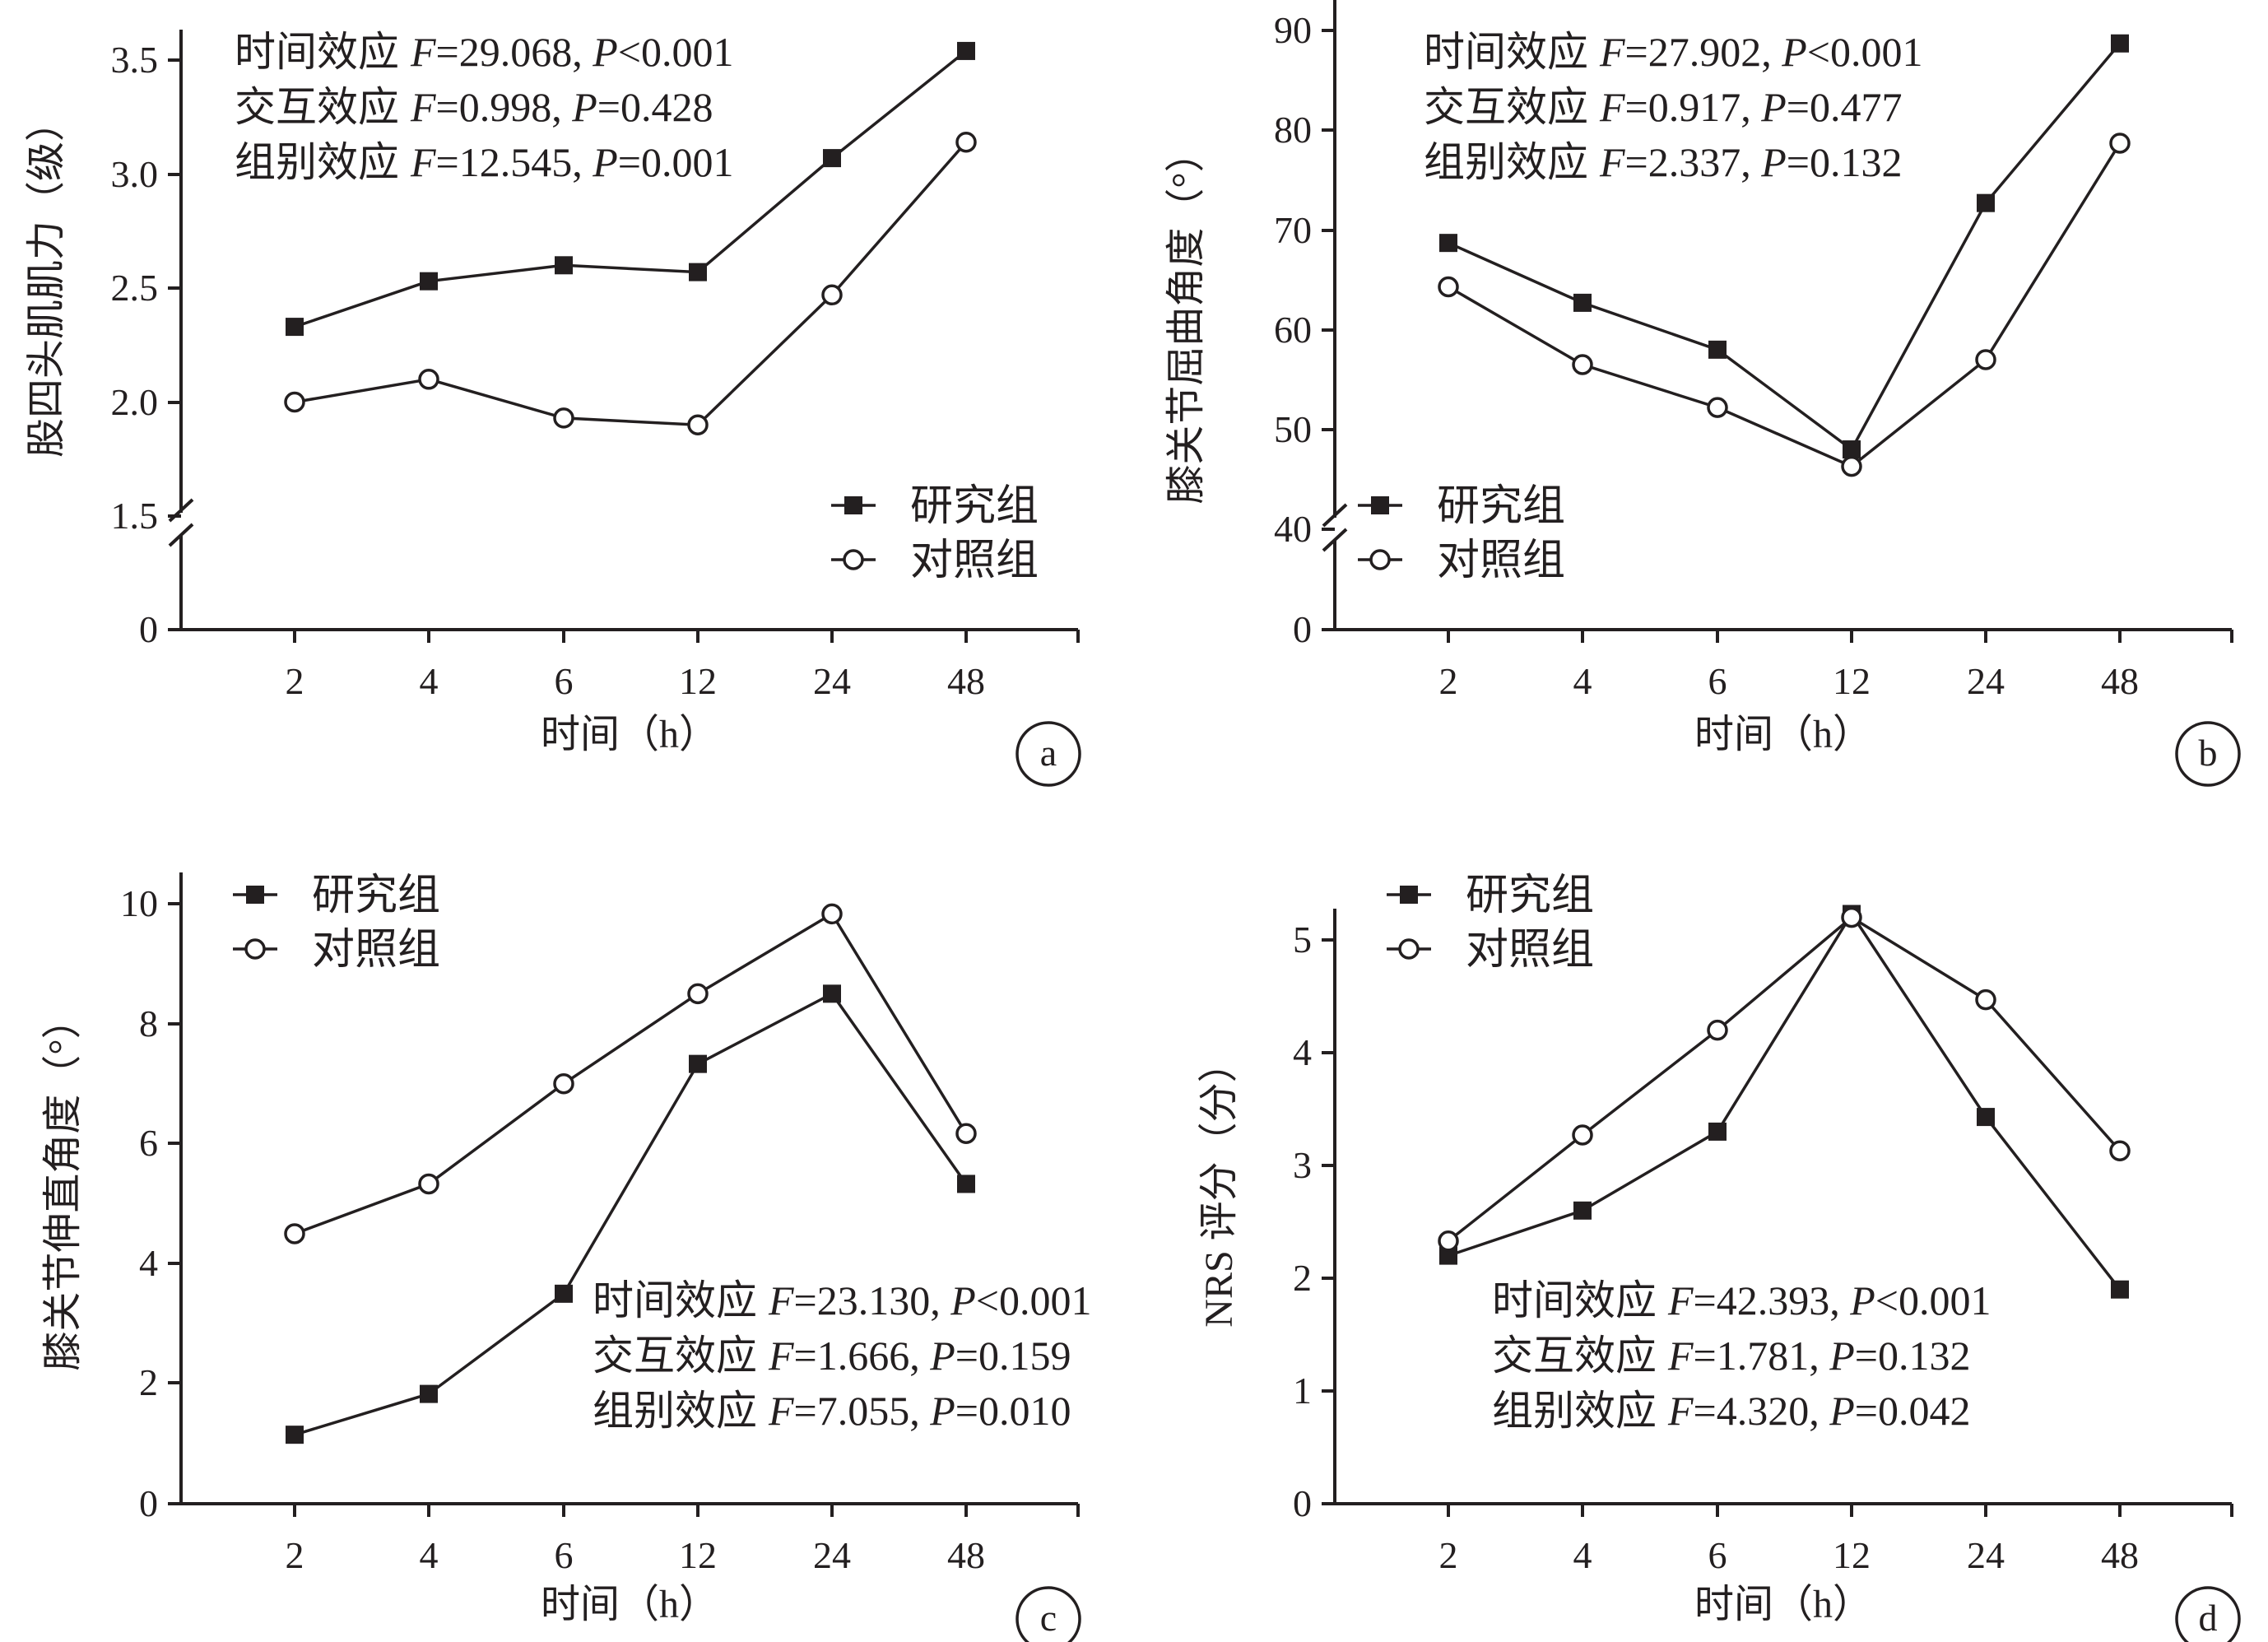 Image resolution: width=2268 pixels, height=1642 pixels. What do you see at coordinates (1762, 1356) in the screenshot?
I see `stat-f-val: =1.781,` at bounding box center [1762, 1356].